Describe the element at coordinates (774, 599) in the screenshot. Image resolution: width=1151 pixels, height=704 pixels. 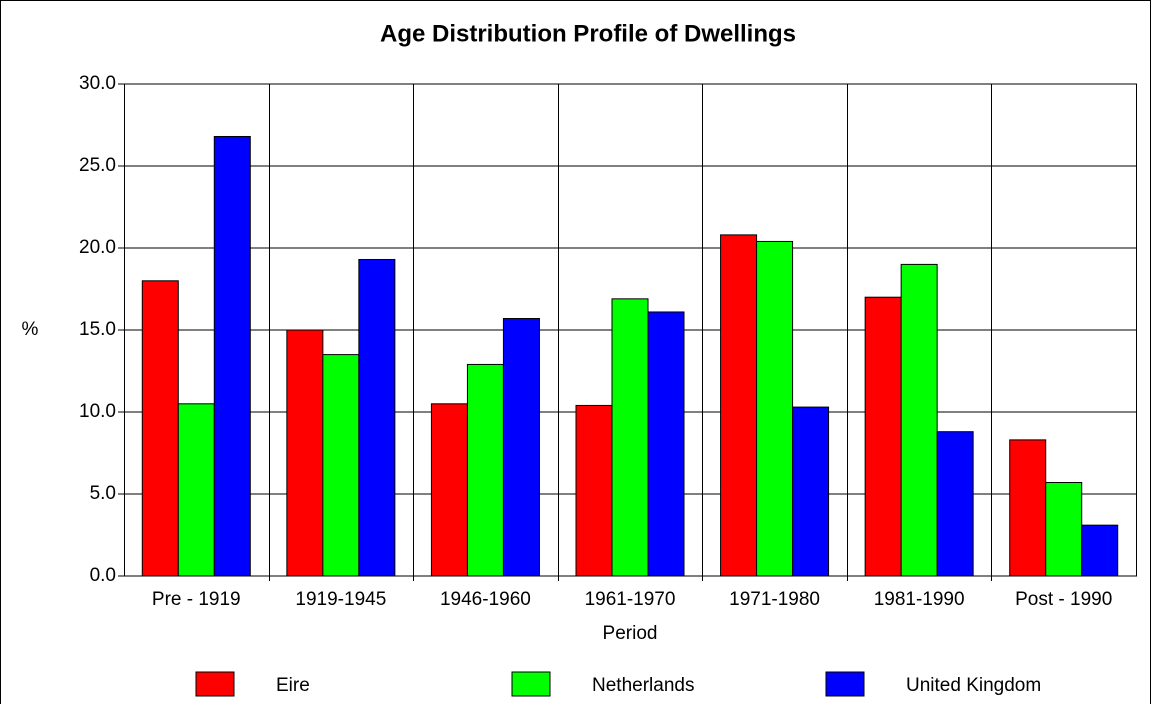
I see `x-tick-label: 1971-1980` at that location.